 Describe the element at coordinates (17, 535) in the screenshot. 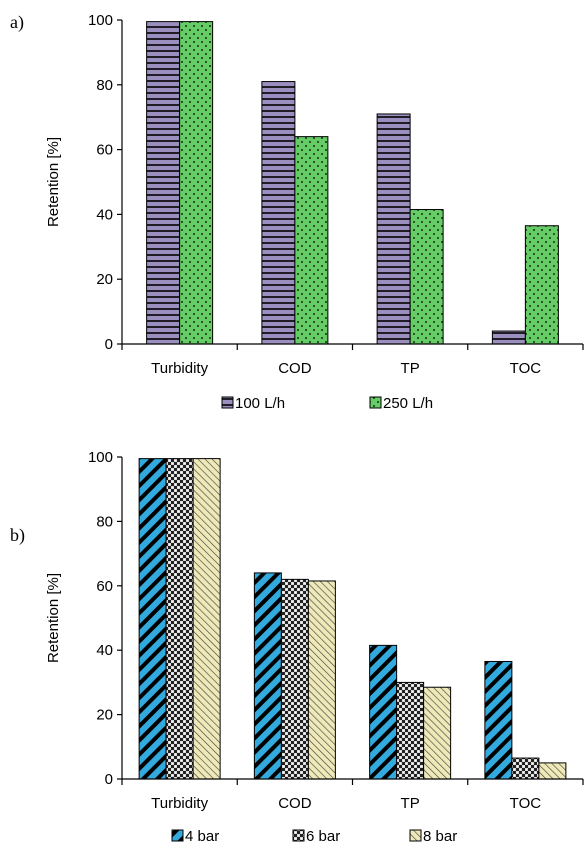

I see `panel-label: b)` at that location.